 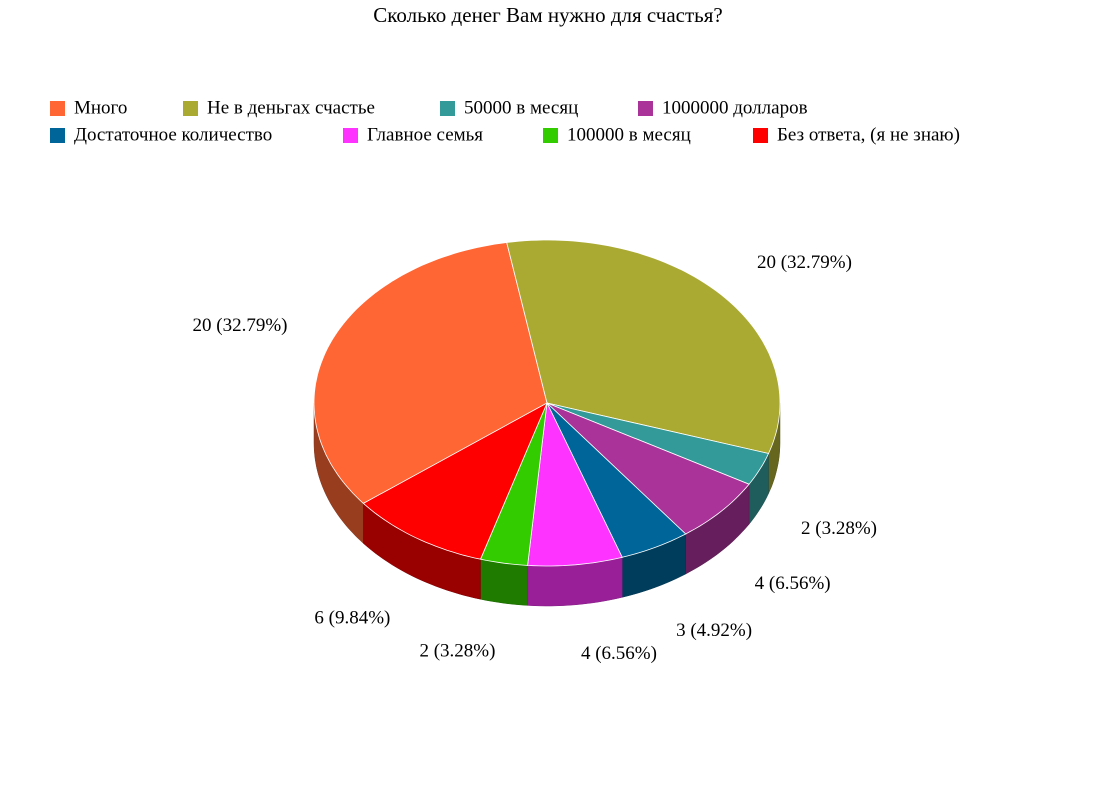 What do you see at coordinates (425, 134) in the screenshot?
I see `legend-label: Главное семья` at bounding box center [425, 134].